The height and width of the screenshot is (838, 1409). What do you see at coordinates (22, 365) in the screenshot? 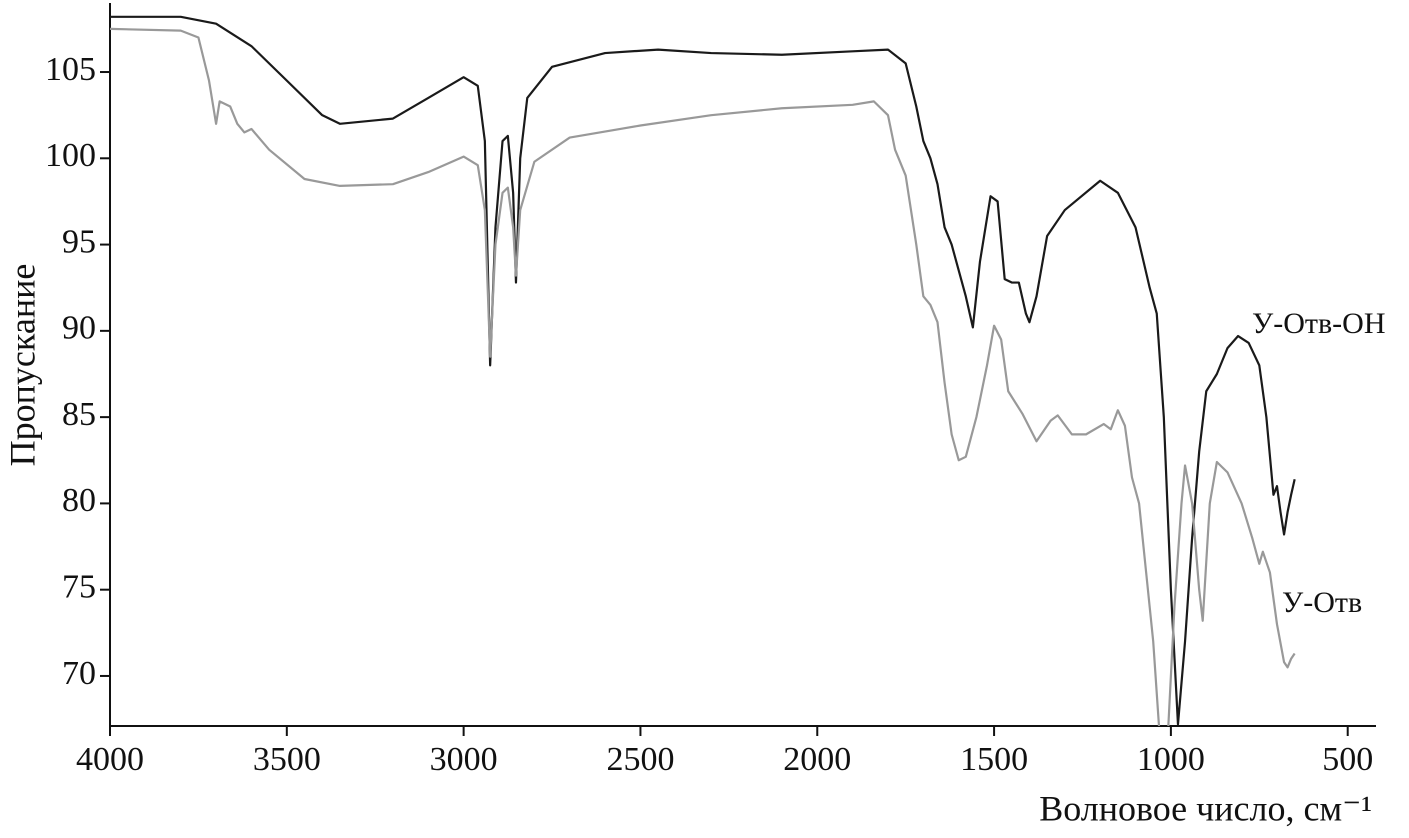
I see `y-axis-label: Пропускание` at bounding box center [22, 365].